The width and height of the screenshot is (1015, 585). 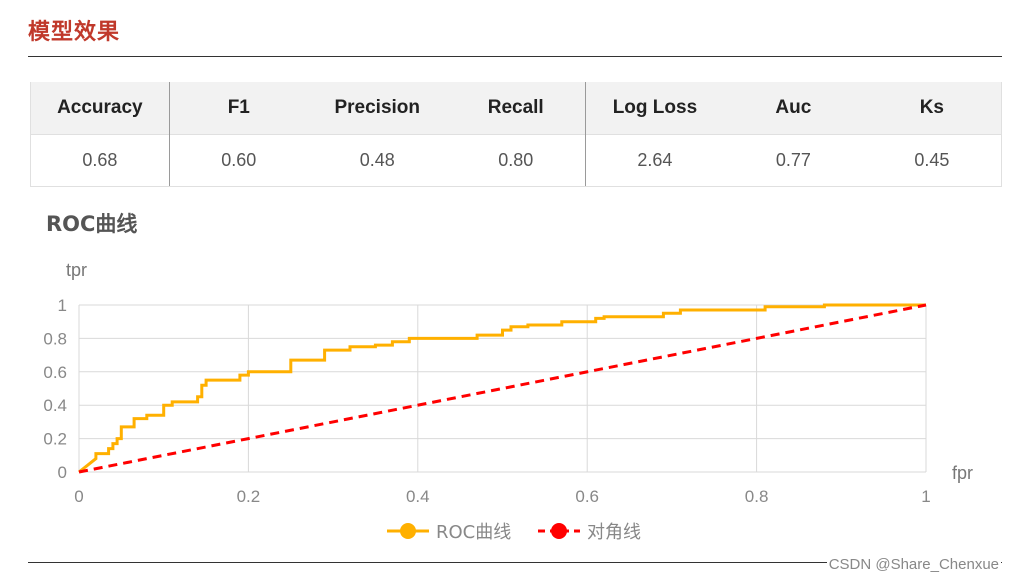 I want to click on header-recall: Recall, so click(x=516, y=108).